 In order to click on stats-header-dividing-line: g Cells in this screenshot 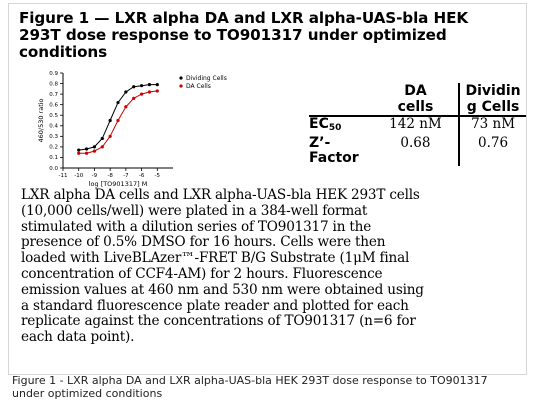, I will do `click(493, 107)`.